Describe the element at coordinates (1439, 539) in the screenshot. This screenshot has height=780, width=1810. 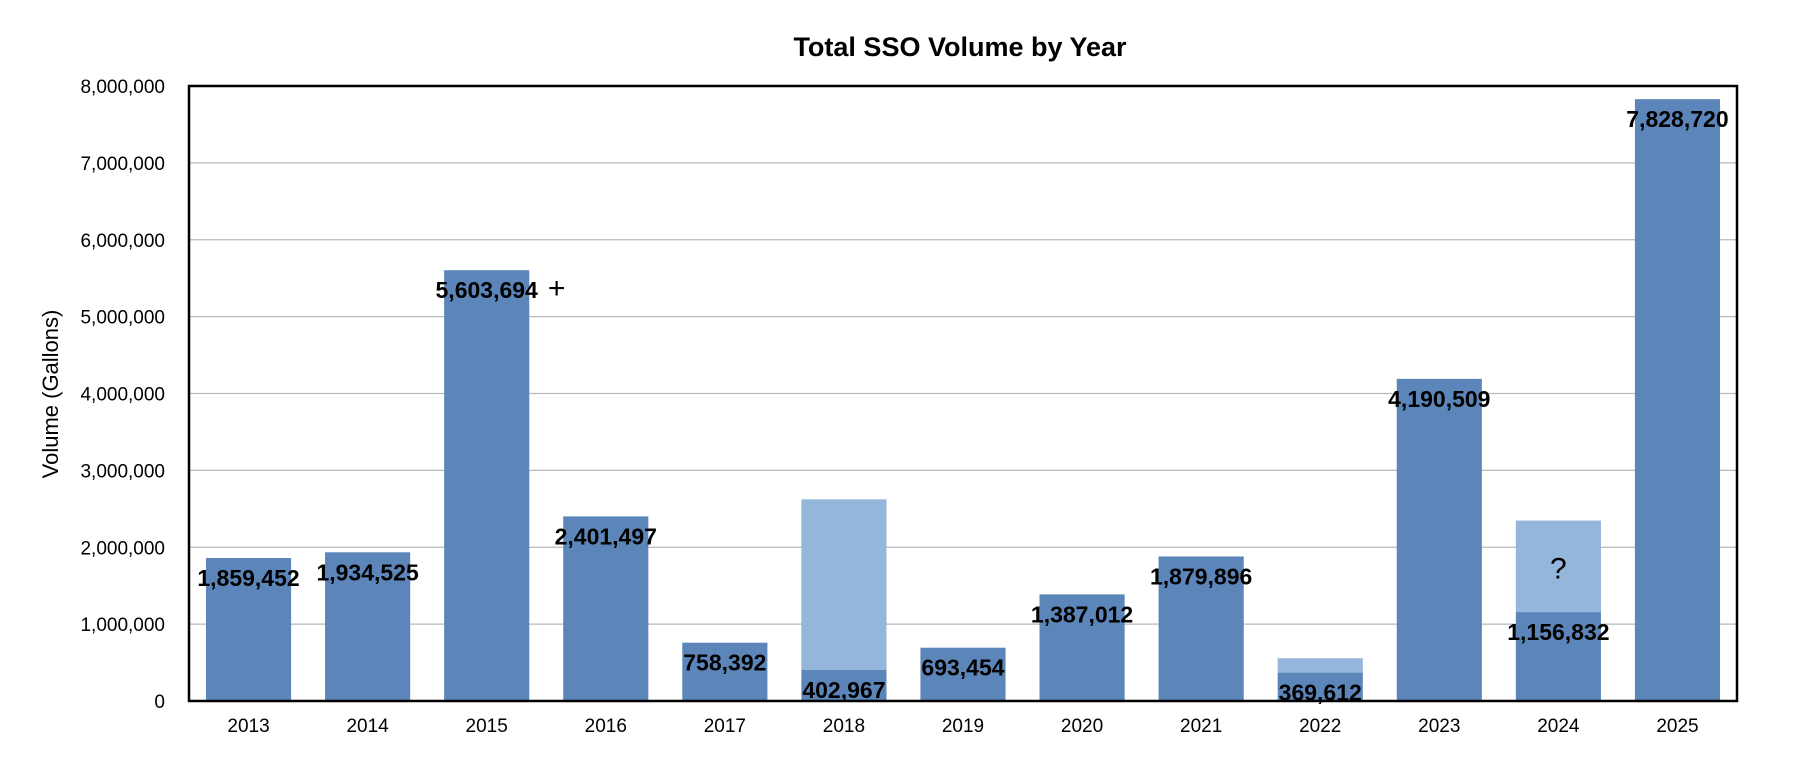
I see `bar-2023` at that location.